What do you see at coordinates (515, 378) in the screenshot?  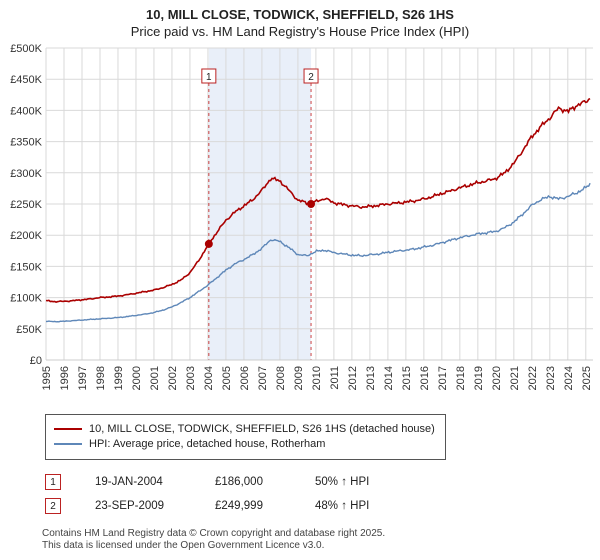 I see `x-axis-label: 2021` at bounding box center [515, 378].